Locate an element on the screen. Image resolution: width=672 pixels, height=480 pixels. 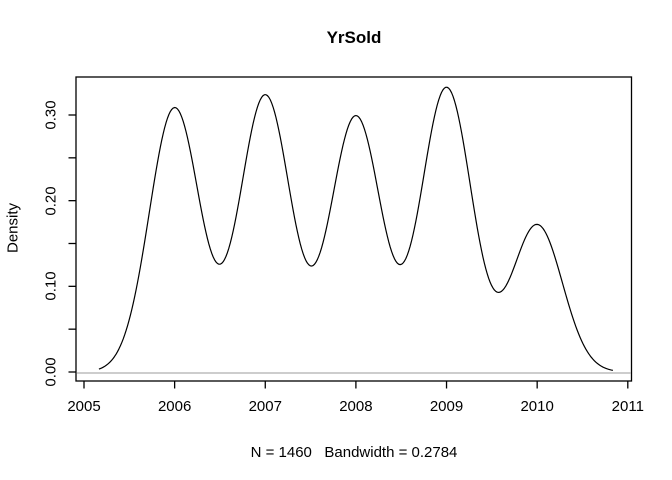
y-tick-label: 0.20 is located at coordinates (51, 201).